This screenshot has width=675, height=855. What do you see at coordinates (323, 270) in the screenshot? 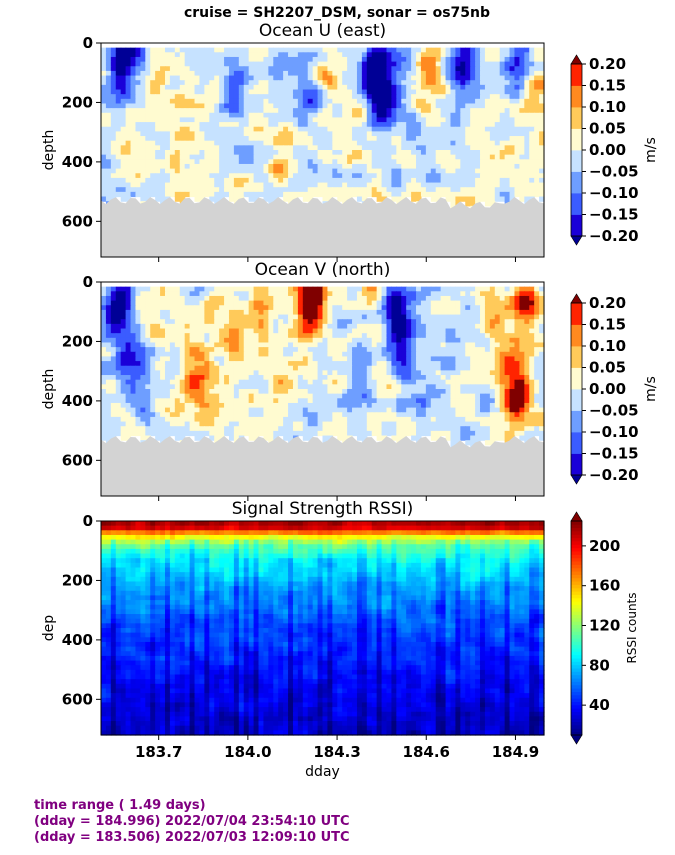
I see `panel-title: Ocean V (north)` at bounding box center [323, 270].